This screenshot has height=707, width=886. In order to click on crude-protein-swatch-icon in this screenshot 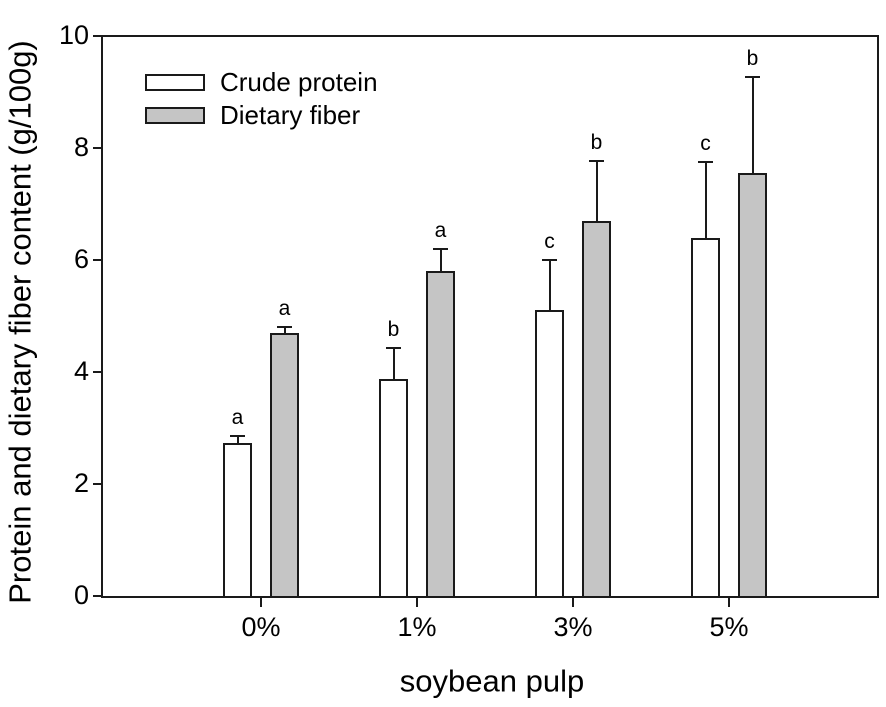, I will do `click(175, 82)`.